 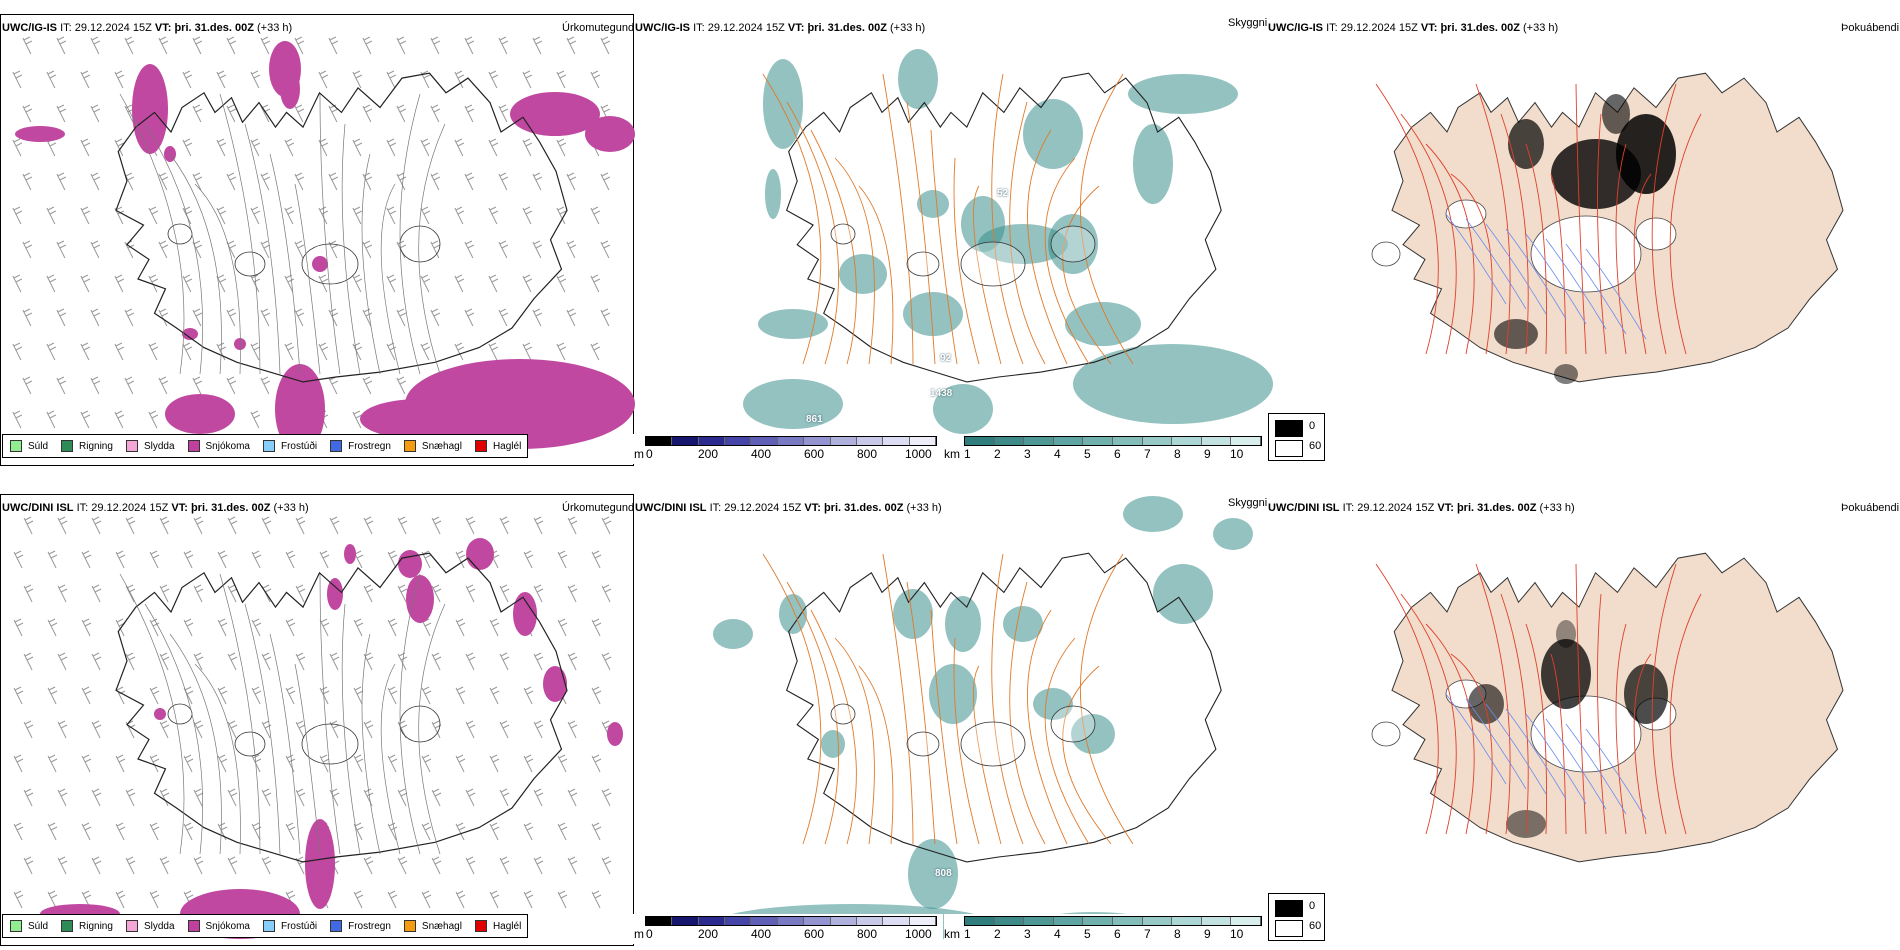 What do you see at coordinates (432, 446) in the screenshot?
I see `legend-item-snaehagl: Snæhagl` at bounding box center [432, 446].